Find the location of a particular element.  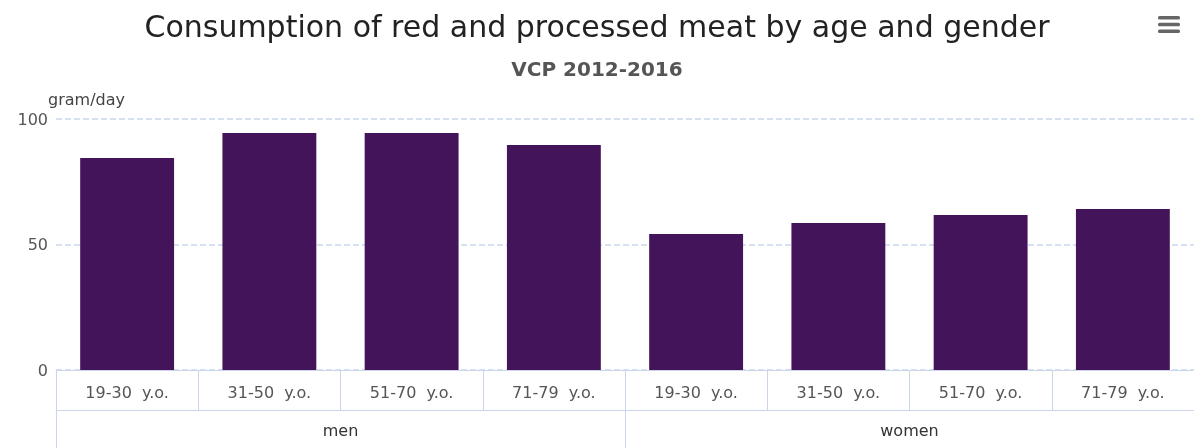

y-axis-title: gram/day is located at coordinates (86, 99).